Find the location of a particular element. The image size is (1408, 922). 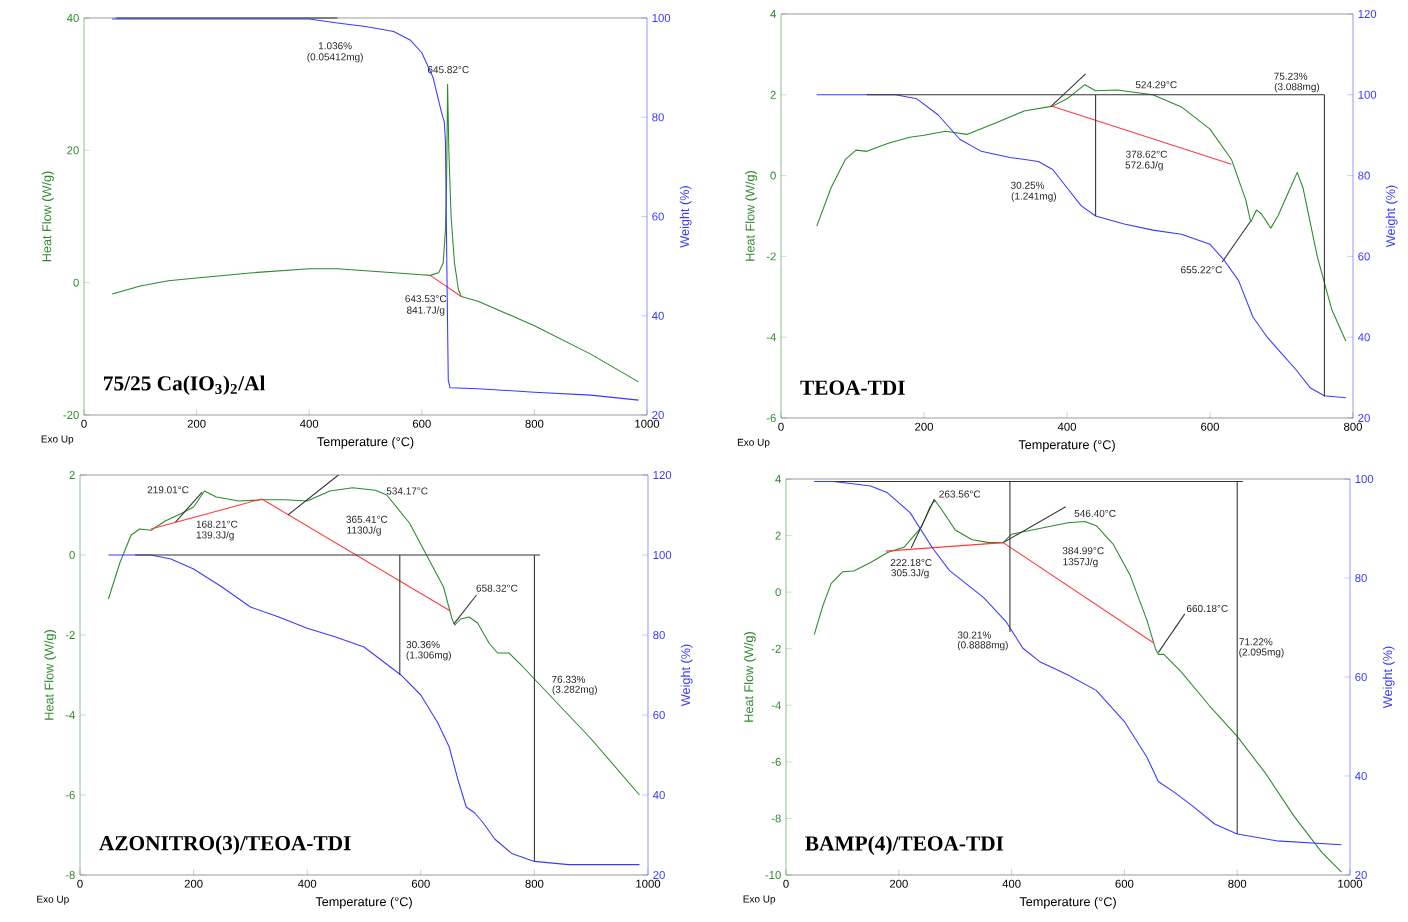

annotation: 1357J/g is located at coordinates (1080, 562).